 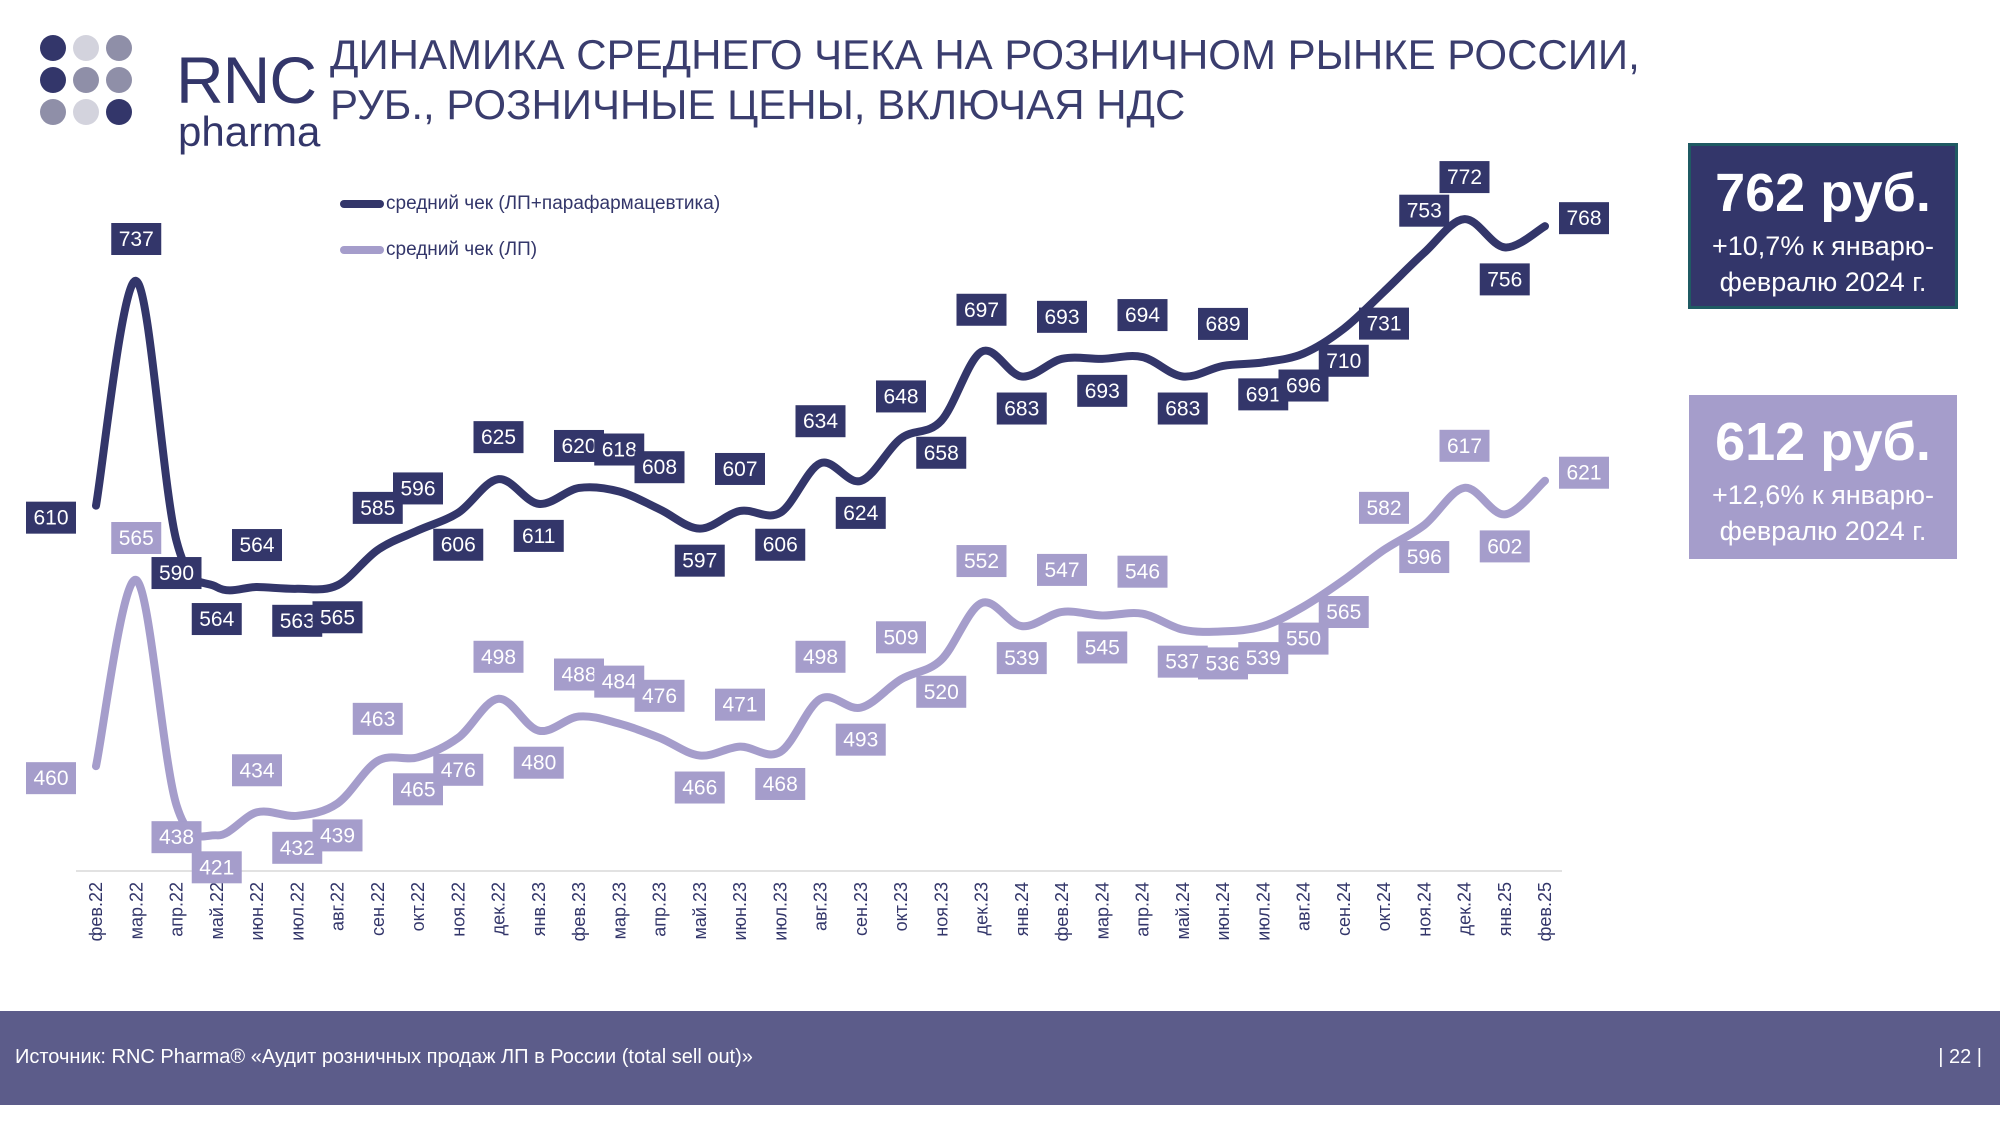 I want to click on data-label: 484, so click(x=619, y=682).